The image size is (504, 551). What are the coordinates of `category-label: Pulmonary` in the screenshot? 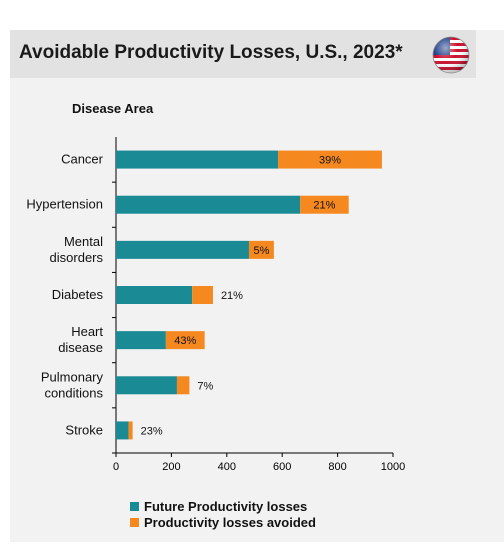 It's located at (72, 376).